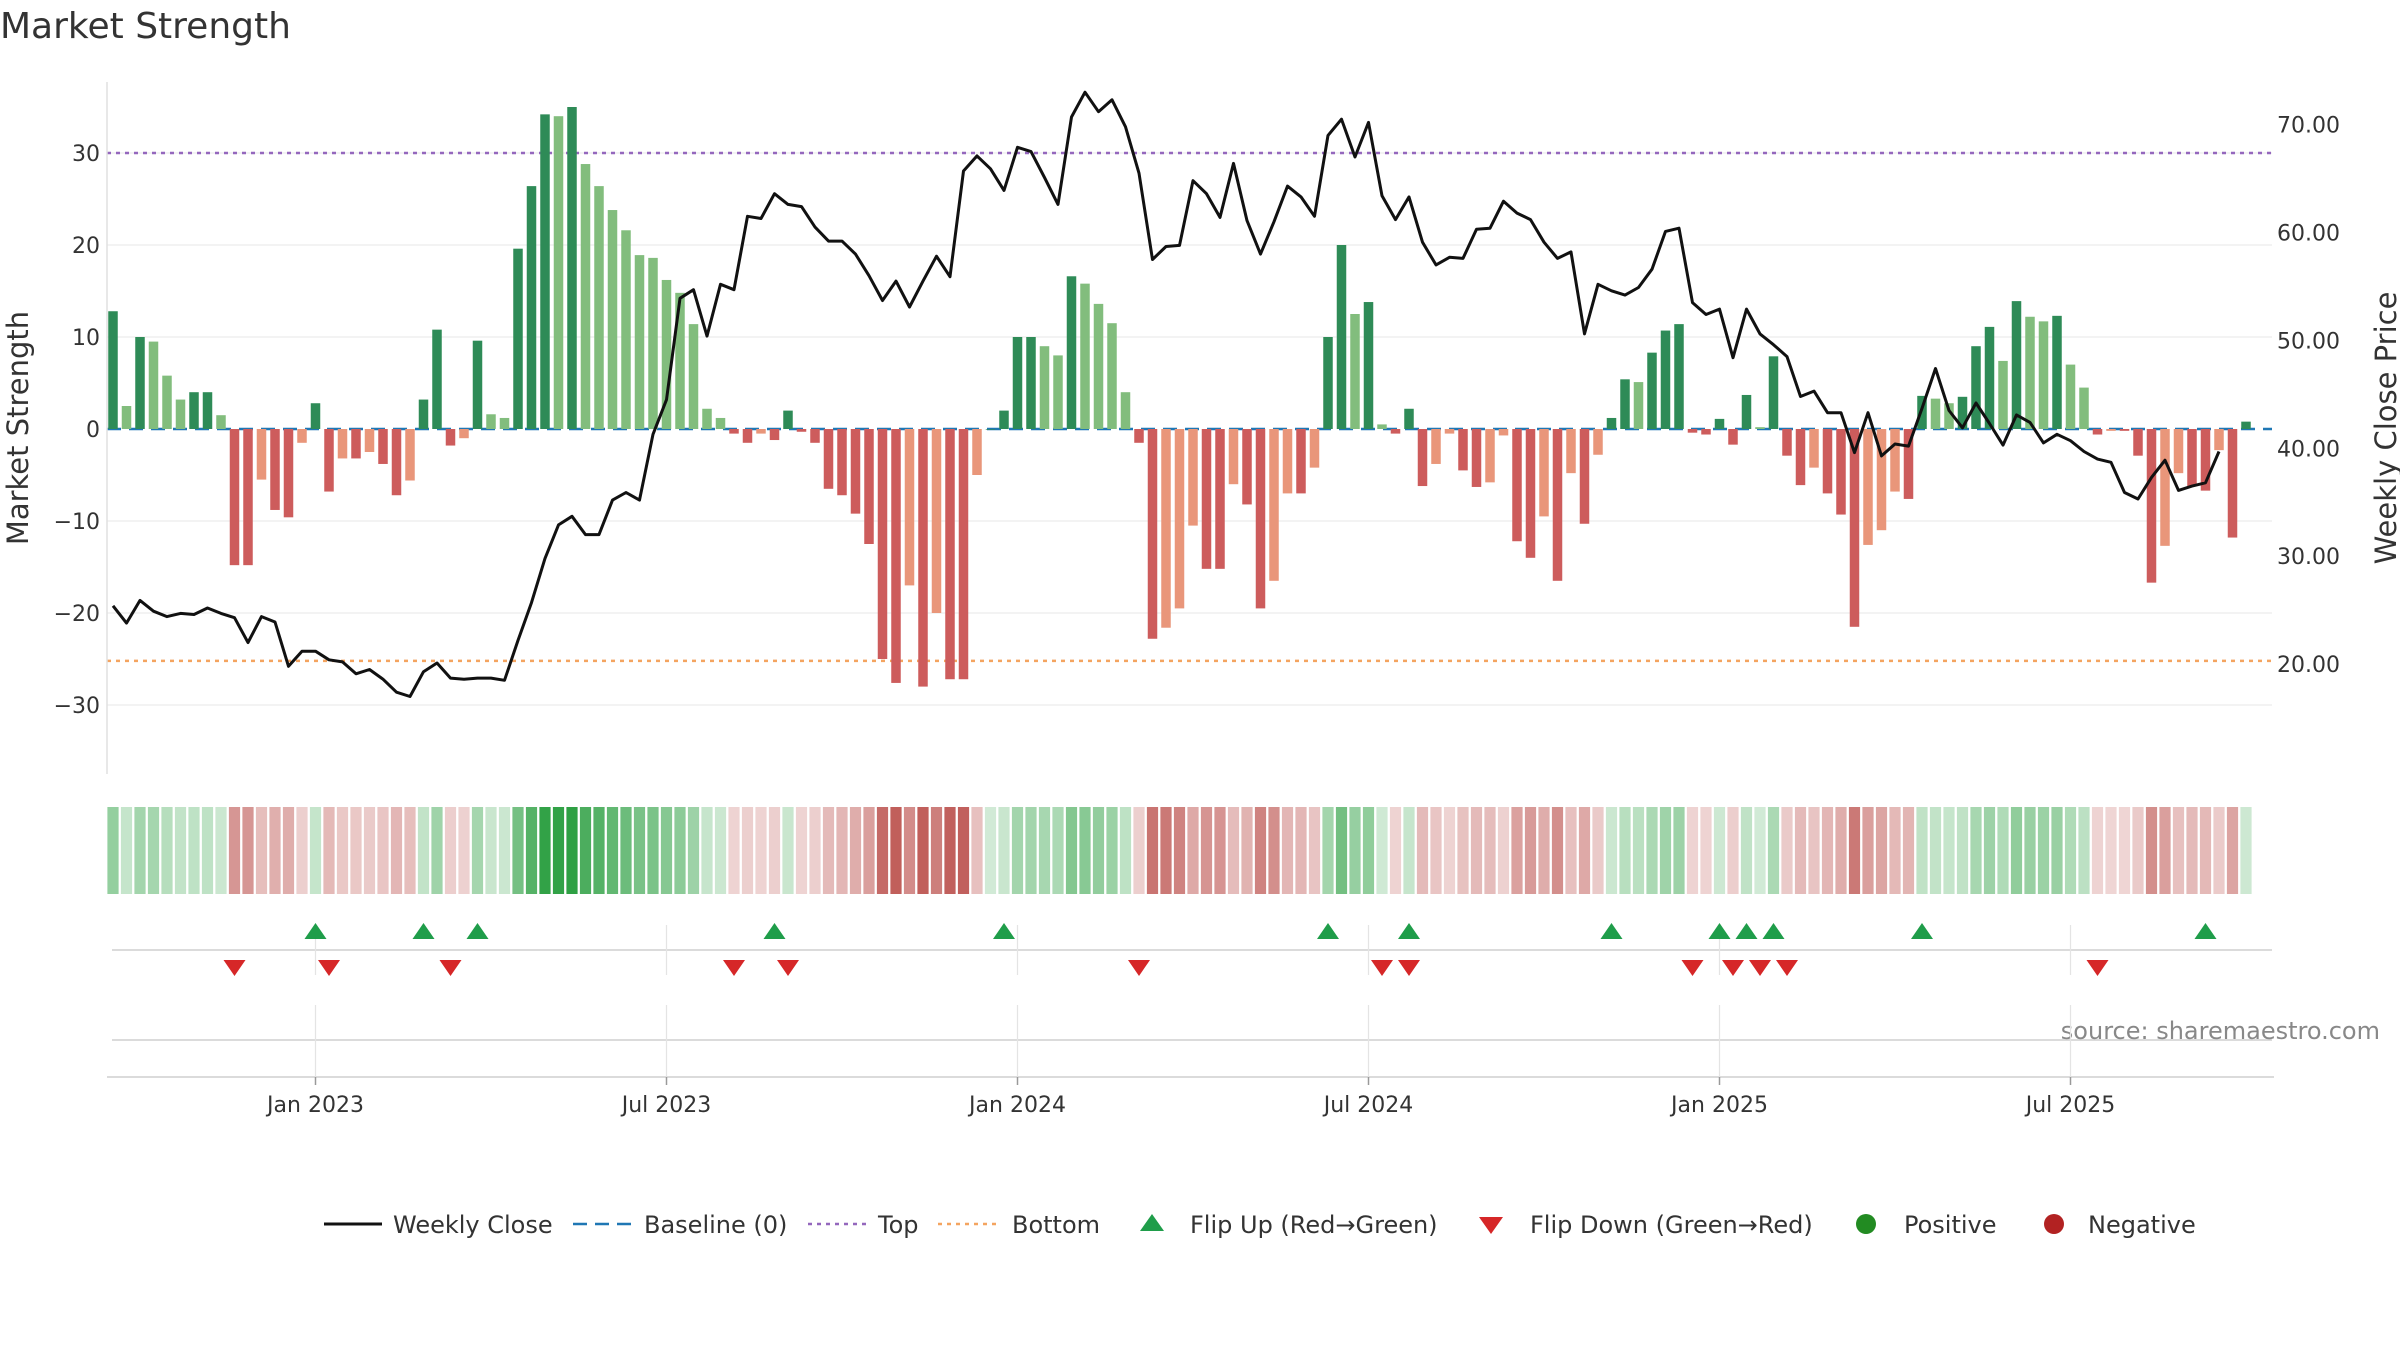  What do you see at coordinates (2070, 1105) in the screenshot?
I see `date-tick-label: Jul 2025` at bounding box center [2070, 1105].